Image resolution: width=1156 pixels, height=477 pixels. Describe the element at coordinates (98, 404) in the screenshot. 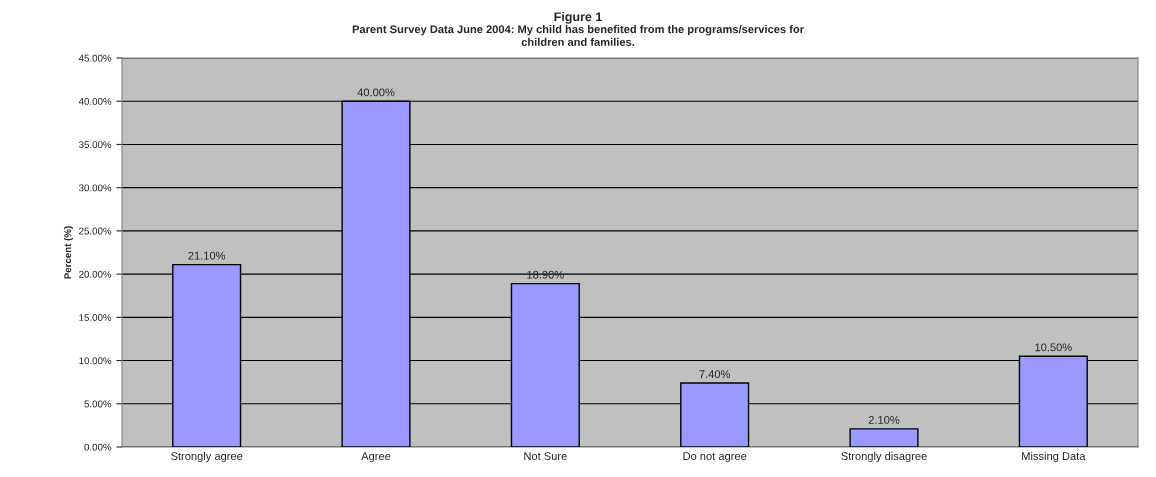

I see `y-tick-label: 5.00%` at that location.